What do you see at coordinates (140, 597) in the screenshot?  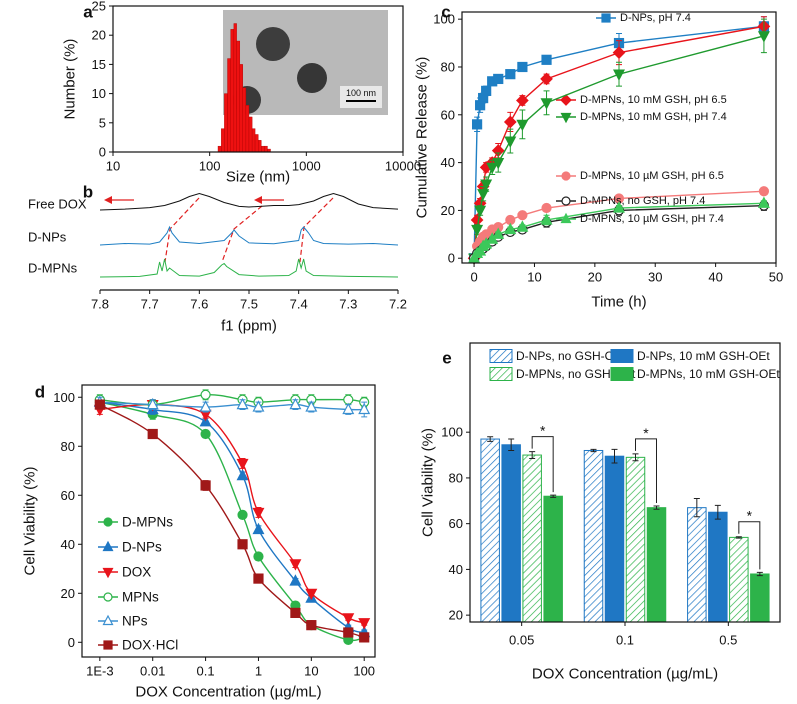 I see `legend-label: MPNs` at bounding box center [140, 597].